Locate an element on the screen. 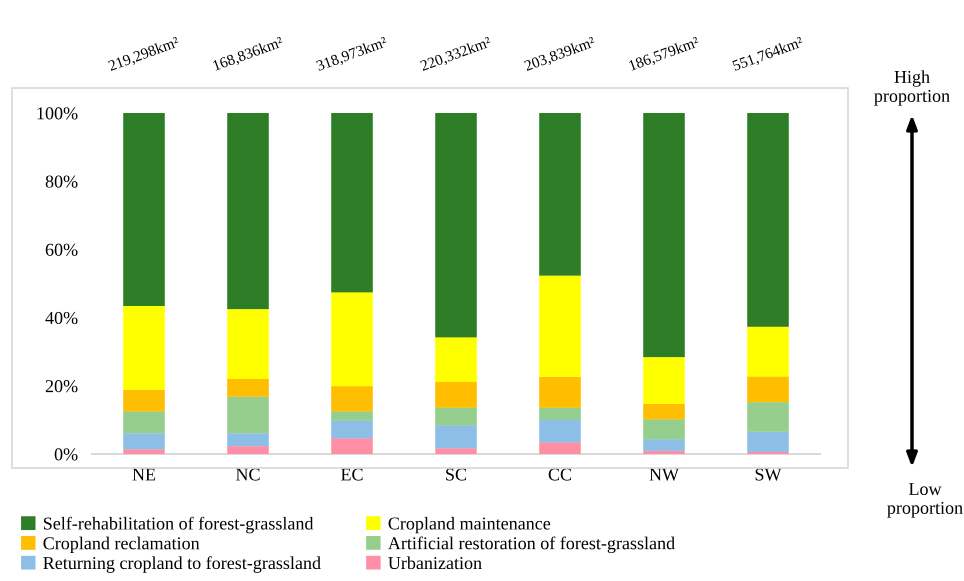  legend-label: Cropland reclamation is located at coordinates (121, 545).